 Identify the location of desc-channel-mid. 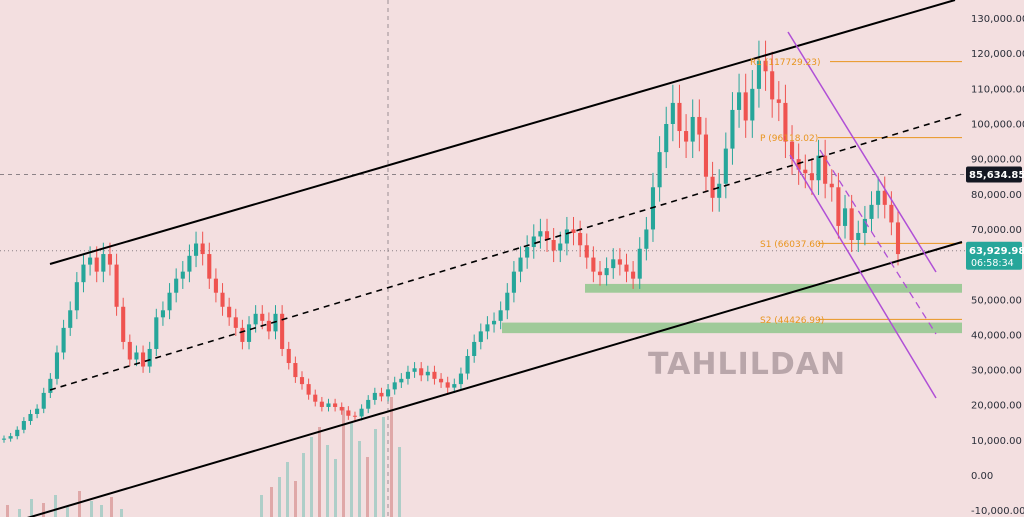
(878, 242).